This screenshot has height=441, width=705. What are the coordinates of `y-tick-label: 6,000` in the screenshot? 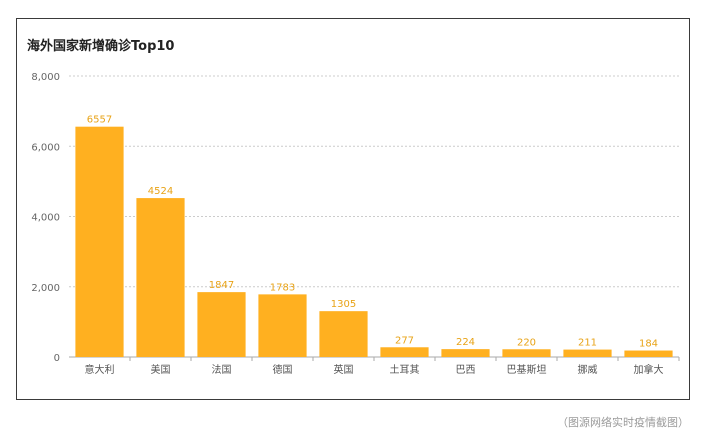 It's located at (45, 147).